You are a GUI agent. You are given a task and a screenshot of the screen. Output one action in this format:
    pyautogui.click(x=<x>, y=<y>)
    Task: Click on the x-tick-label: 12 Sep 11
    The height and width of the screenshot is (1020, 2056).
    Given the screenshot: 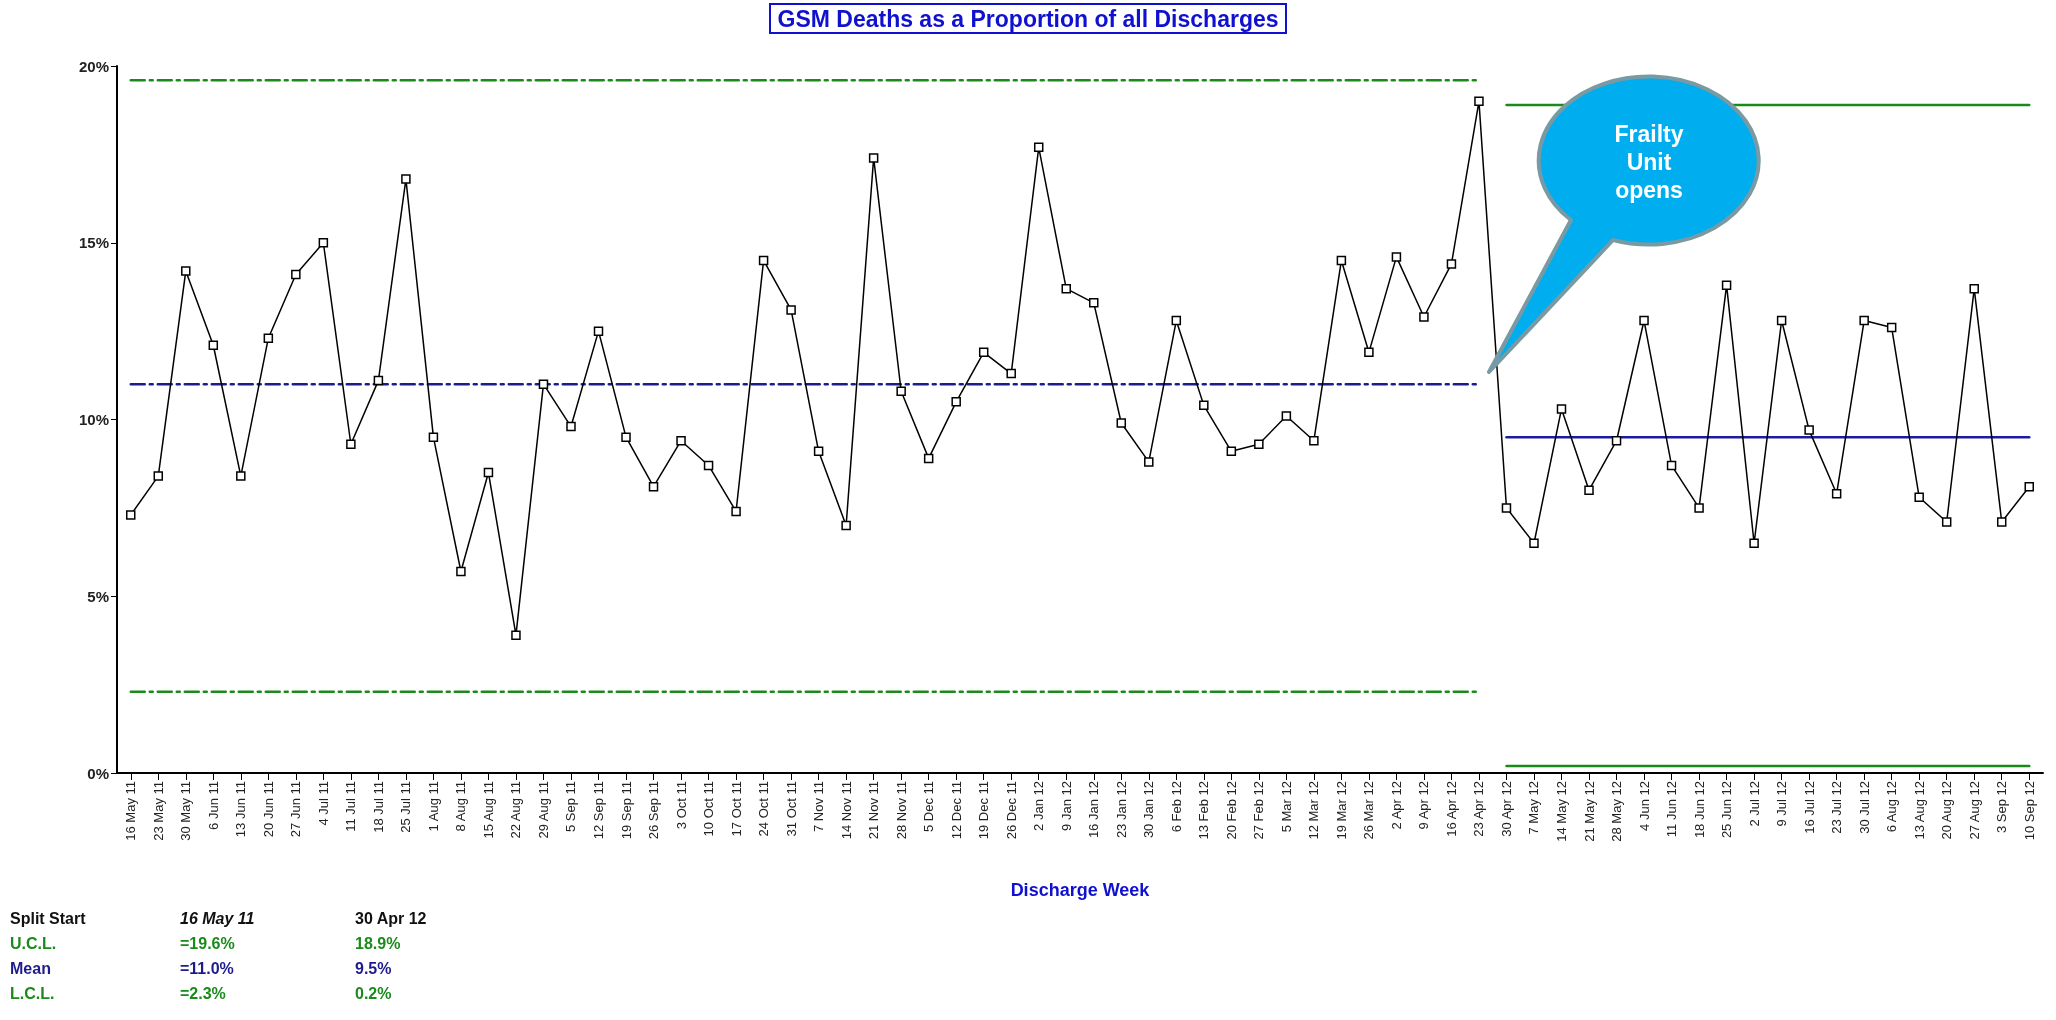 What is the action you would take?
    pyautogui.click(x=598, y=810)
    